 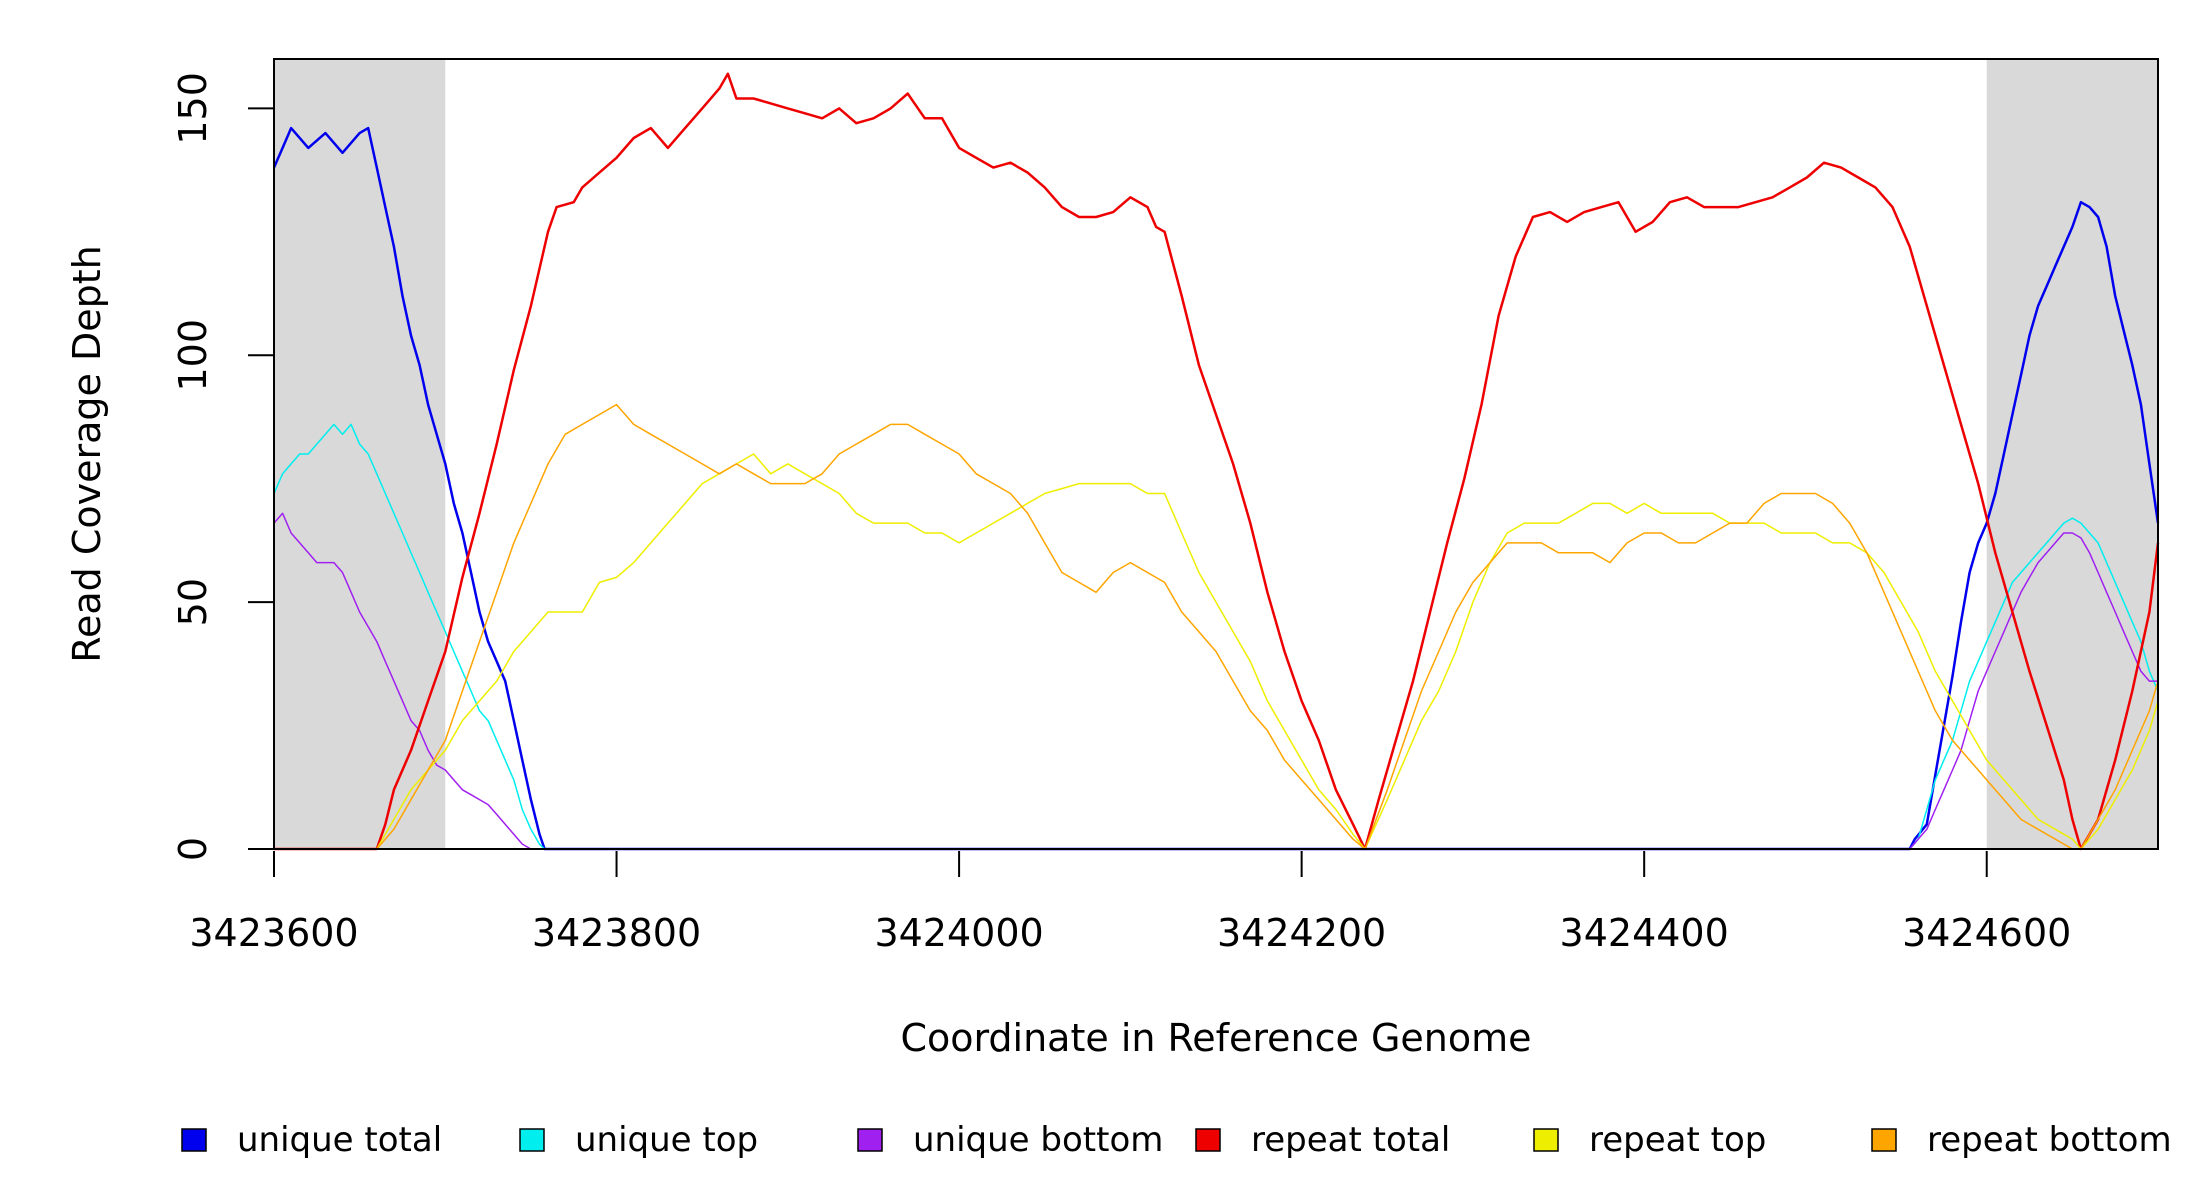 I want to click on x-tick-label: 3424600, so click(x=1986, y=933).